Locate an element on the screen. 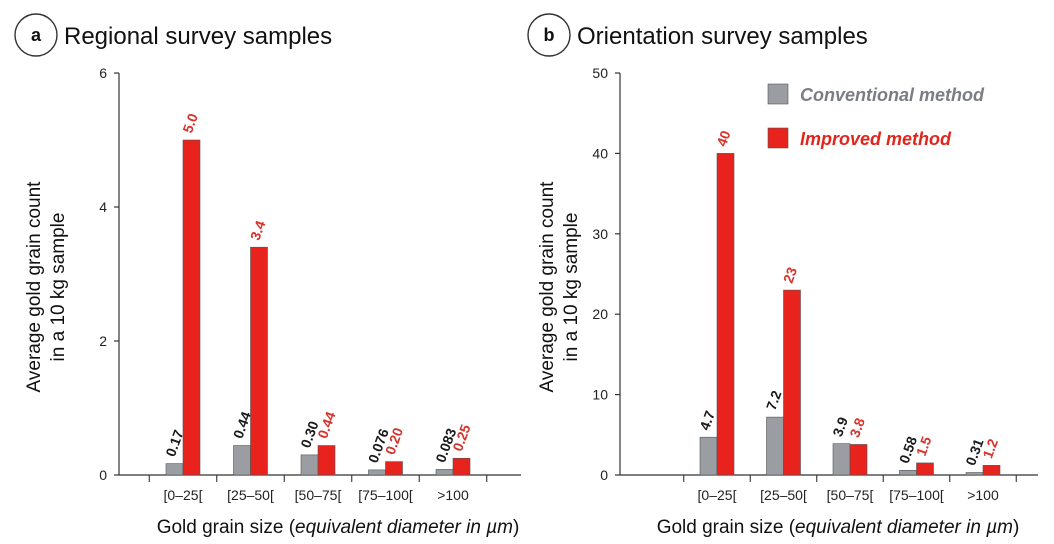  legend-swatch-improved is located at coordinates (778, 138).